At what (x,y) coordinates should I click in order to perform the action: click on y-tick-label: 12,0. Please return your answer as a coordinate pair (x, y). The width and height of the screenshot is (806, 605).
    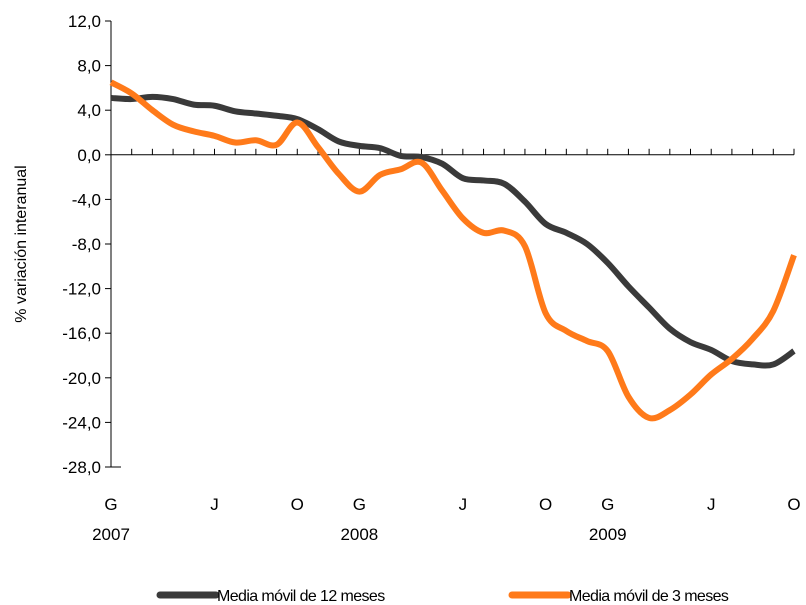
    Looking at the image, I should click on (84, 21).